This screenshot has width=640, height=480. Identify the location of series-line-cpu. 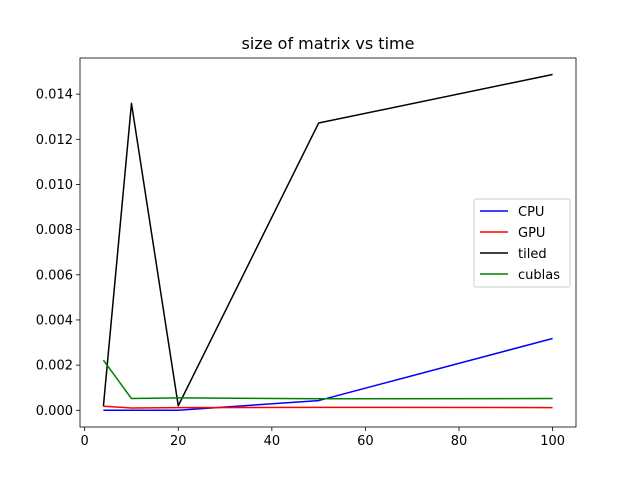
(328, 374).